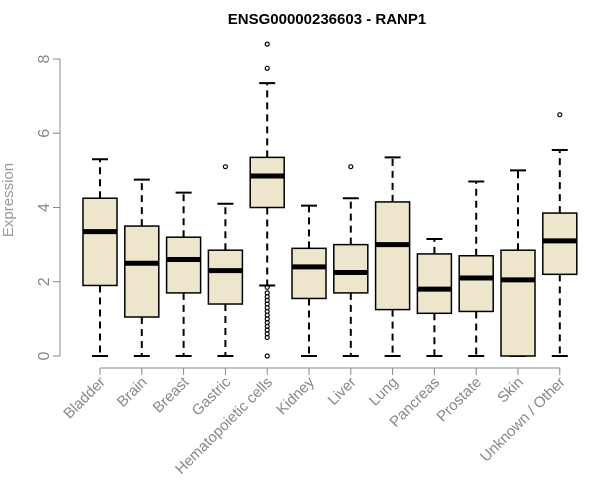 This screenshot has width=600, height=500. What do you see at coordinates (342, 391) in the screenshot?
I see `x-tick-label: Liver` at bounding box center [342, 391].